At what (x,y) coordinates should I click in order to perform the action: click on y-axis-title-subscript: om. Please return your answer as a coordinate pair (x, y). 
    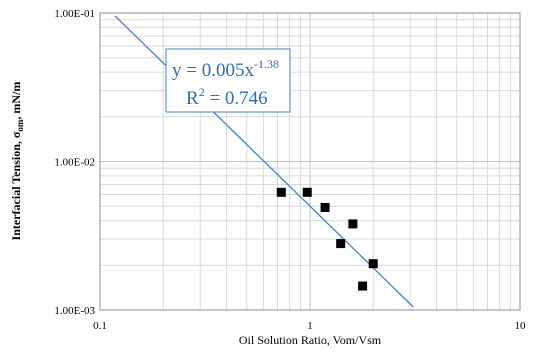
    Looking at the image, I should click on (20, 125).